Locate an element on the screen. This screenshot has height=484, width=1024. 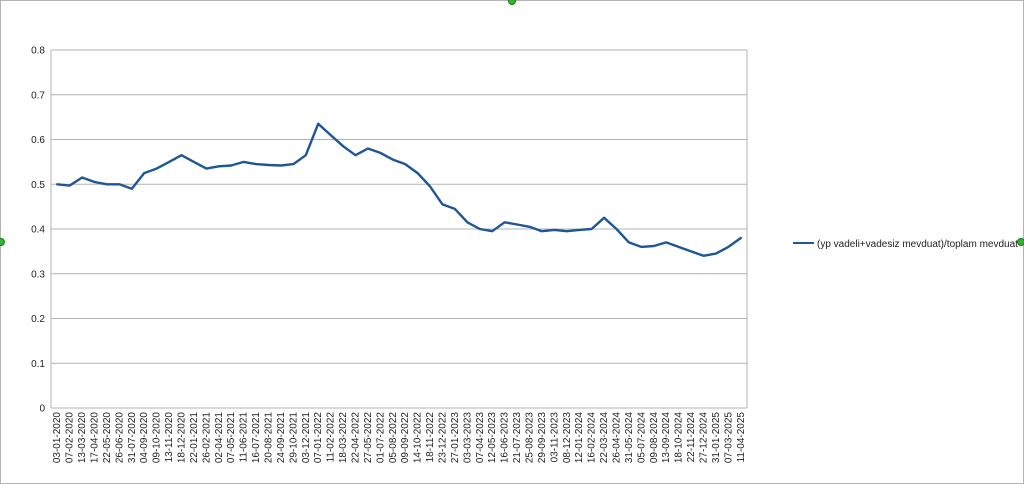
x-tick-label: 18-11-2022 is located at coordinates (430, 437).